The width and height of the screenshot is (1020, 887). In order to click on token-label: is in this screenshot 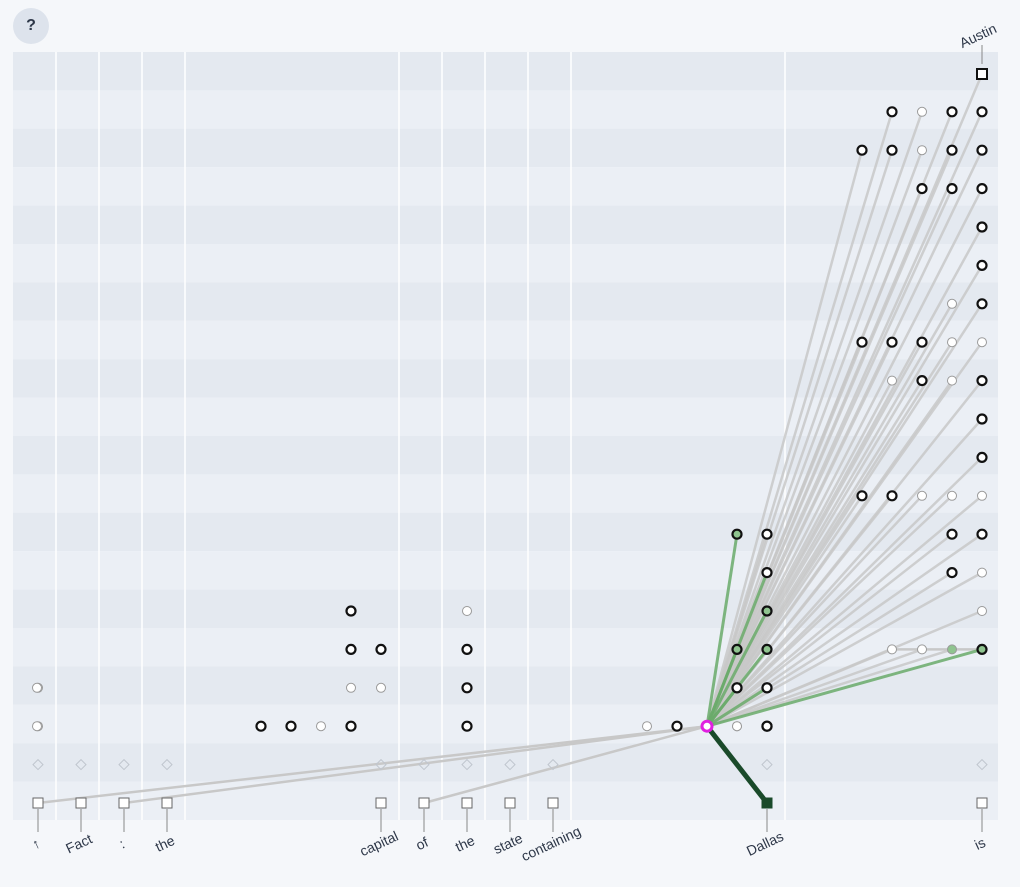, I will do `click(980, 843)`.